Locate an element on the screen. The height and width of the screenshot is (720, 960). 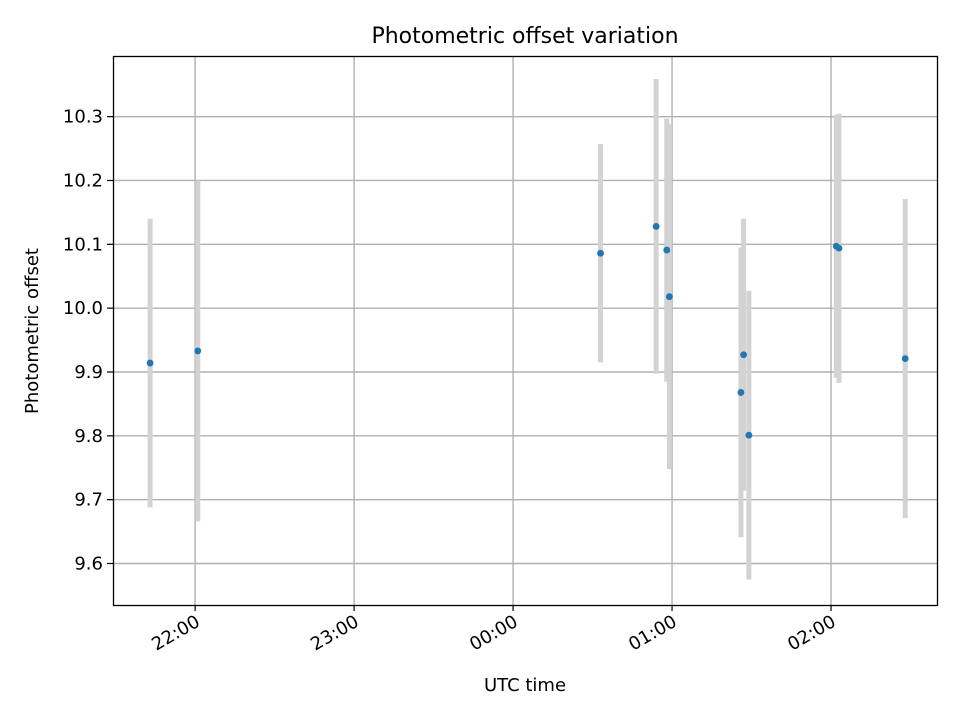
x-tick-label: 22:00 is located at coordinates (175, 633).